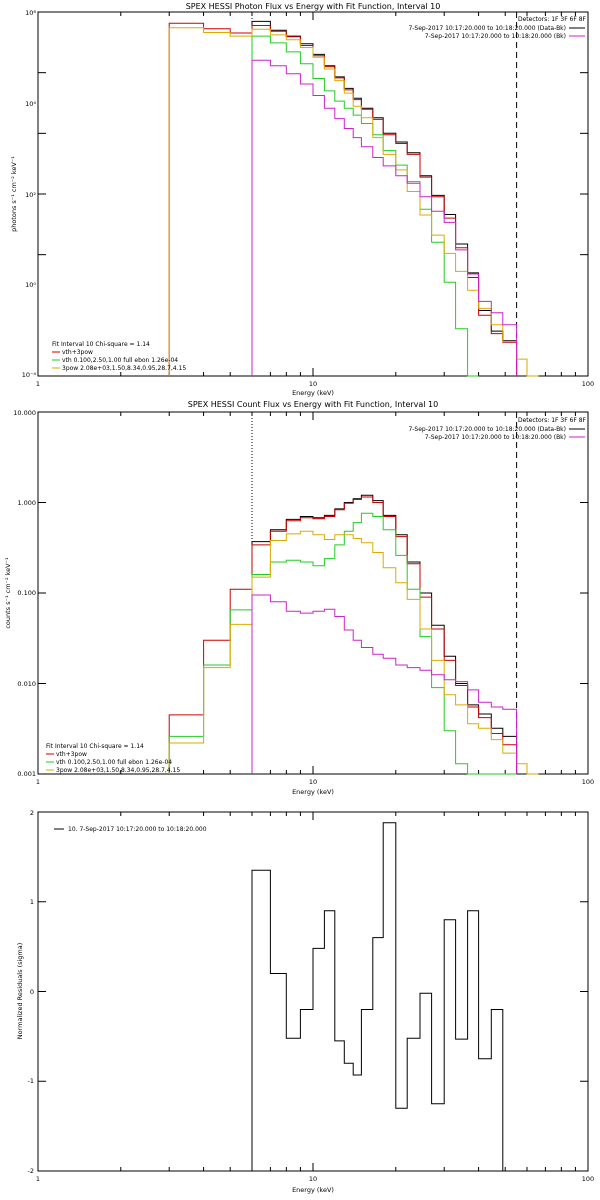 This screenshot has height=1200, width=600. Describe the element at coordinates (384, 684) in the screenshot. I see `count-series-background` at that location.